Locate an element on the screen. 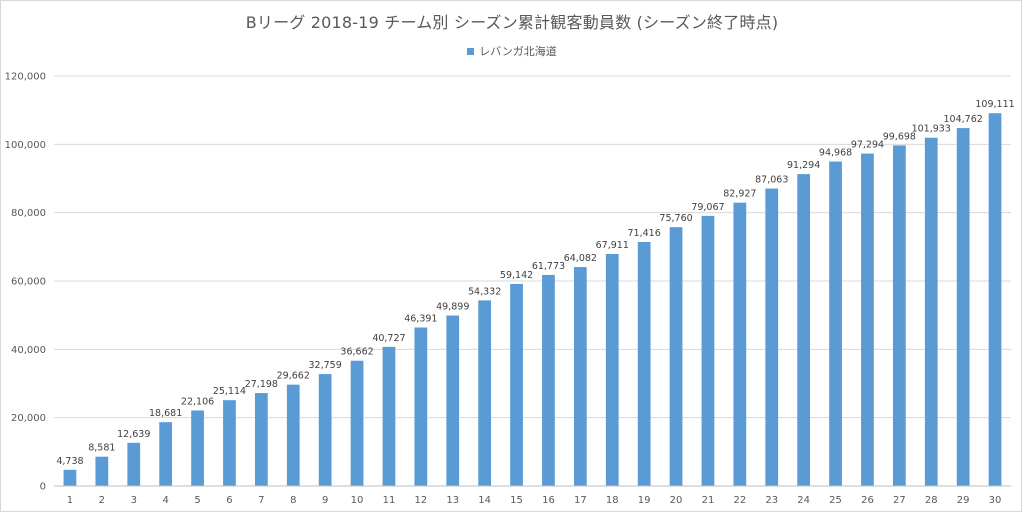 This screenshot has height=514, width=1024. data-label: 67,911 is located at coordinates (612, 245).